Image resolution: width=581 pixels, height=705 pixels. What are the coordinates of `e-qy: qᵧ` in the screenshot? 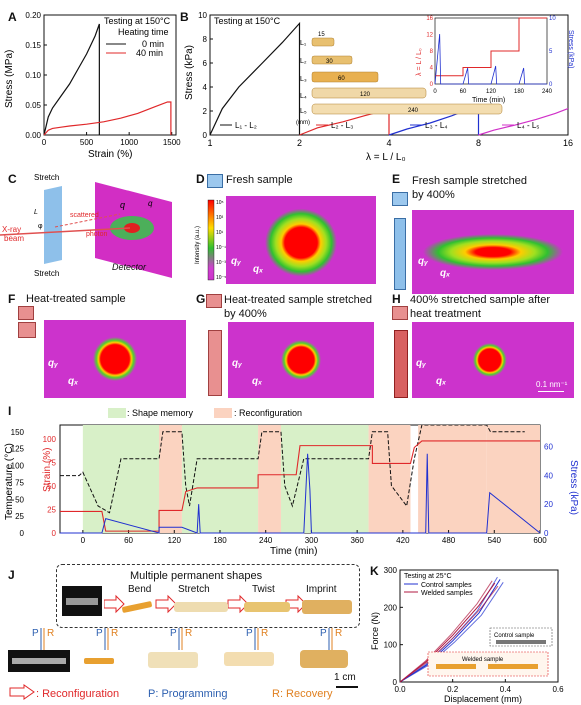 It's located at (423, 261).